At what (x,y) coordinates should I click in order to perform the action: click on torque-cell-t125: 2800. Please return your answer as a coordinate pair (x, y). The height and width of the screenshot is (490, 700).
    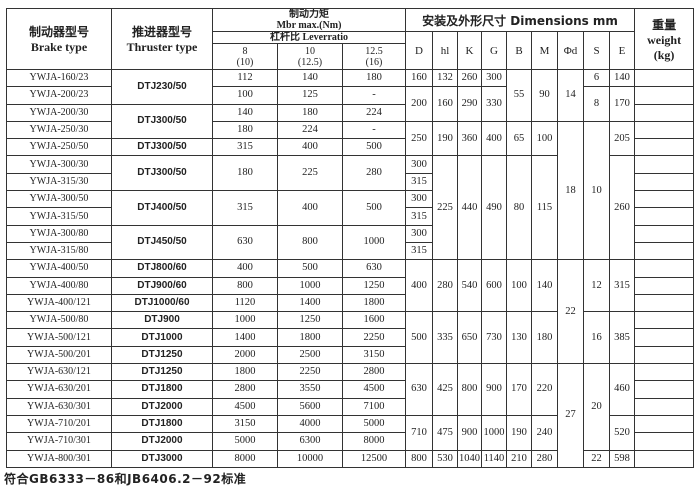
    Looking at the image, I should click on (374, 372).